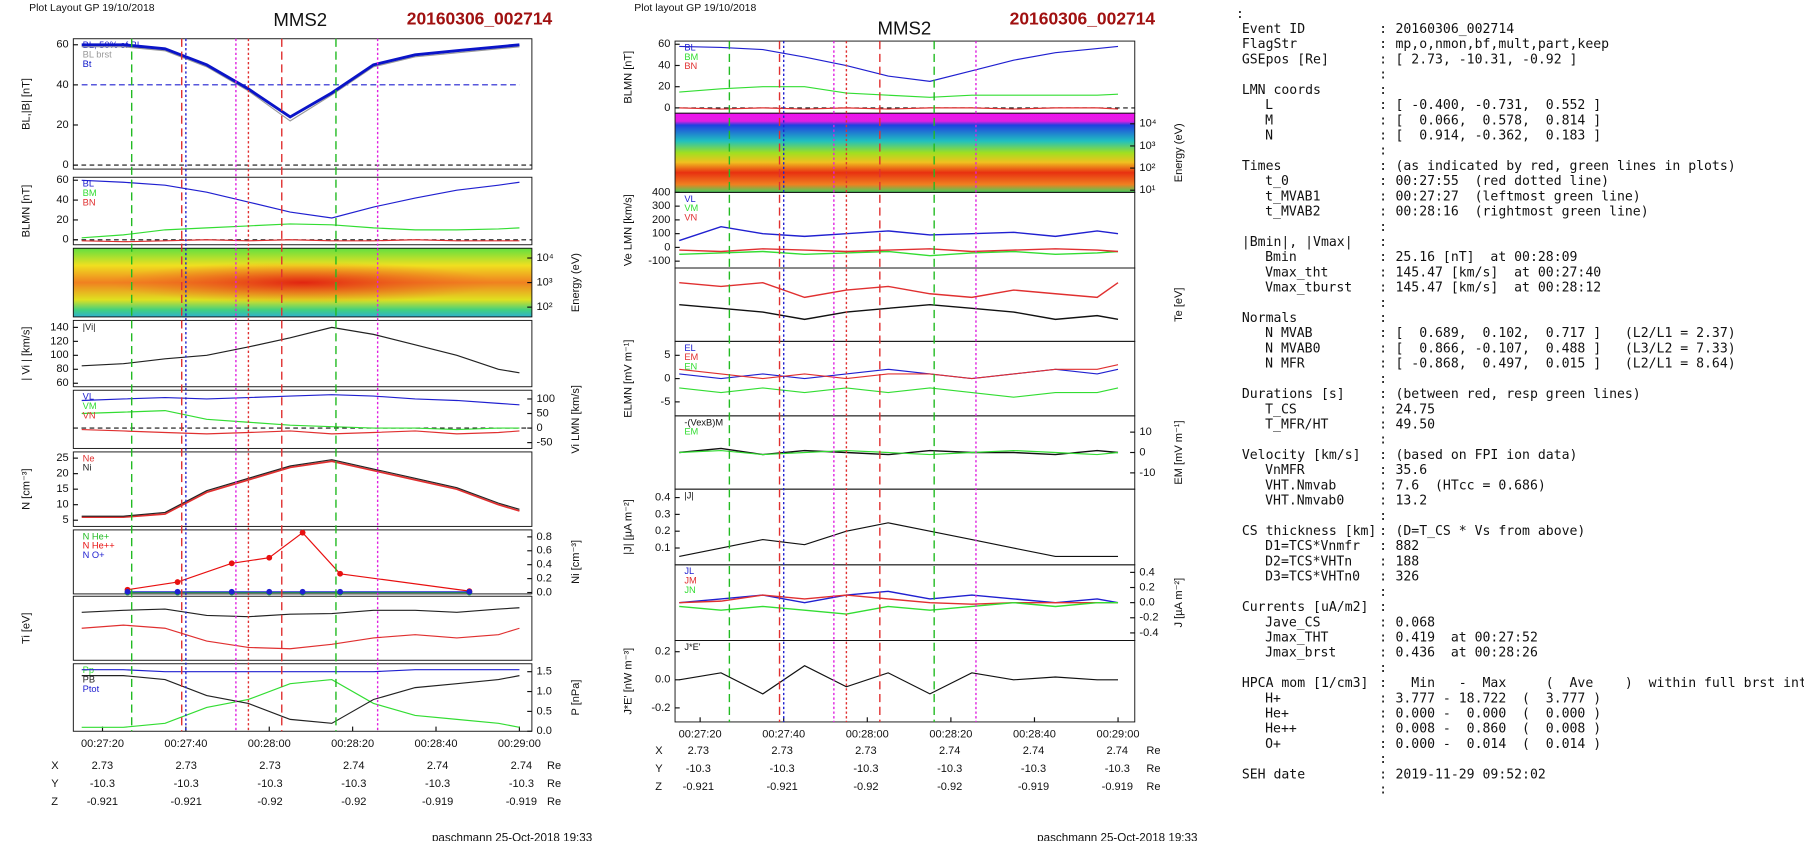 The height and width of the screenshot is (841, 1804). I want to click on info-key: SEH date, so click(1273, 774).